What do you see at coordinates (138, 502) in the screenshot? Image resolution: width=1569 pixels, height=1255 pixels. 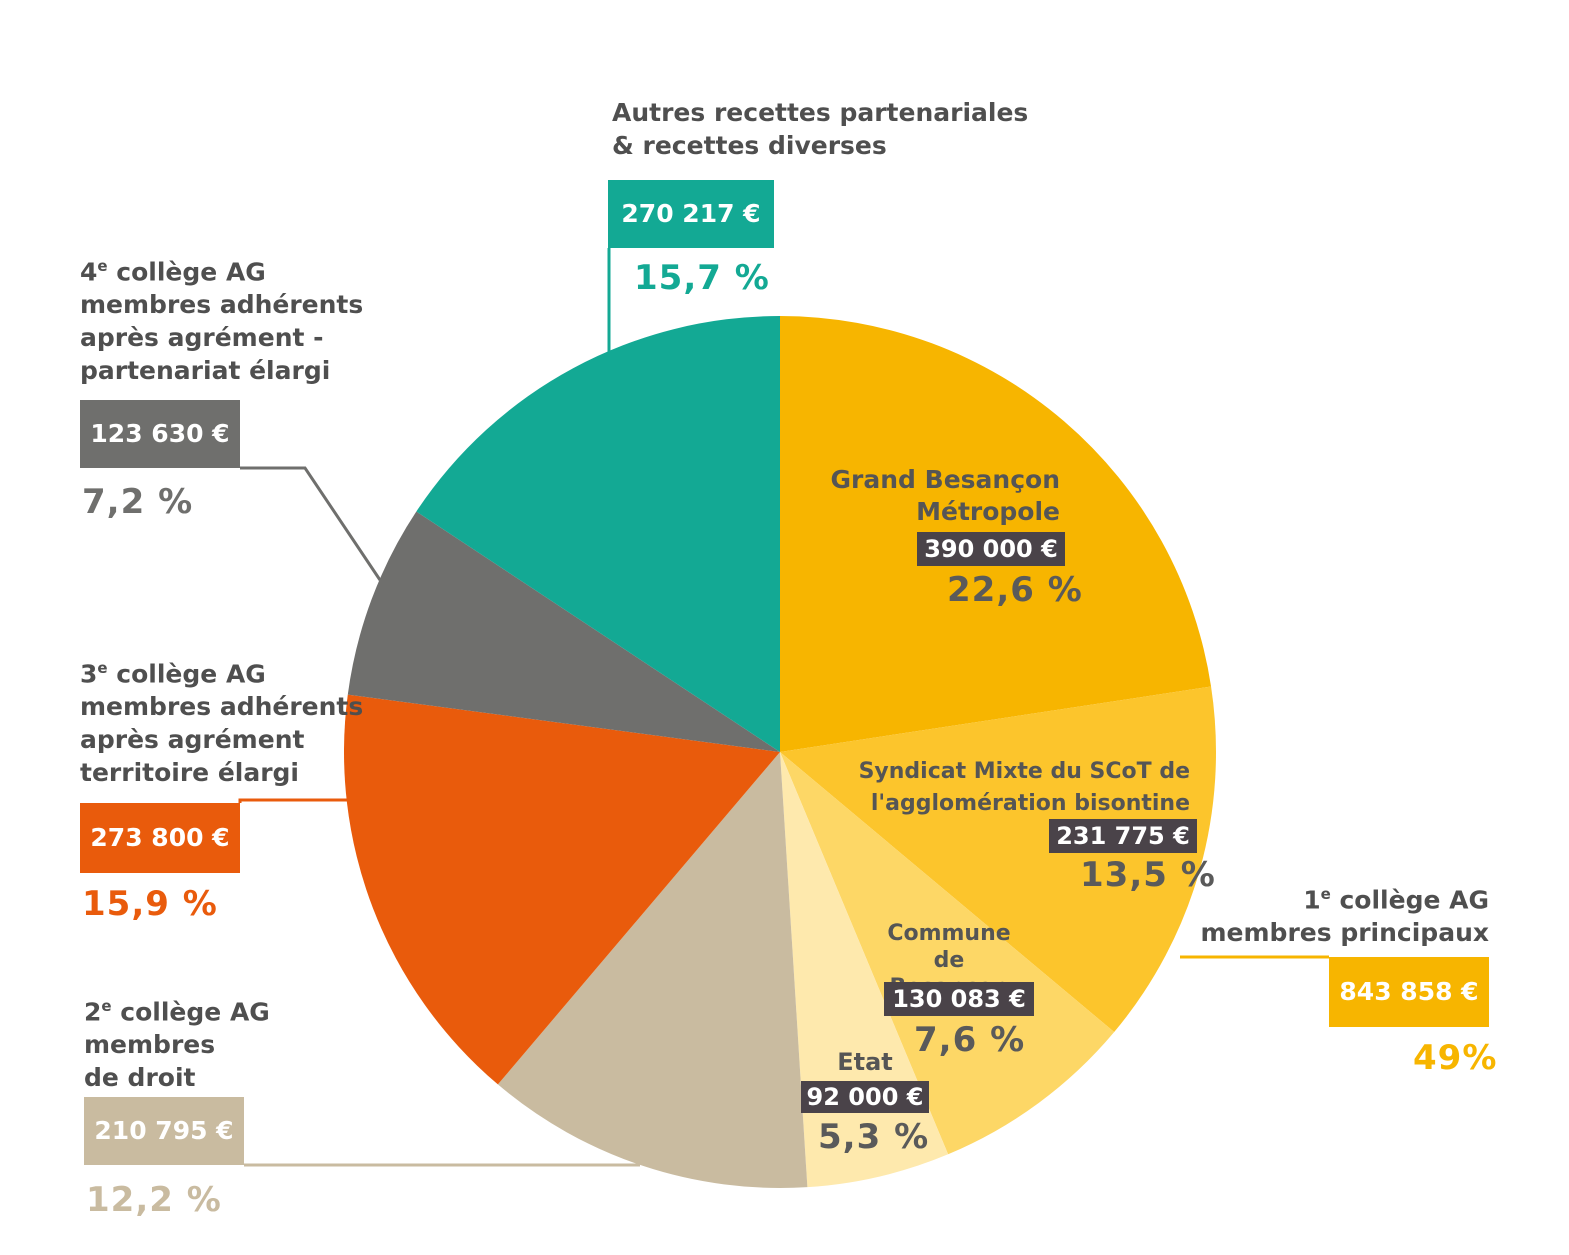 I see `percent-4e-college: 7,2 %` at bounding box center [138, 502].